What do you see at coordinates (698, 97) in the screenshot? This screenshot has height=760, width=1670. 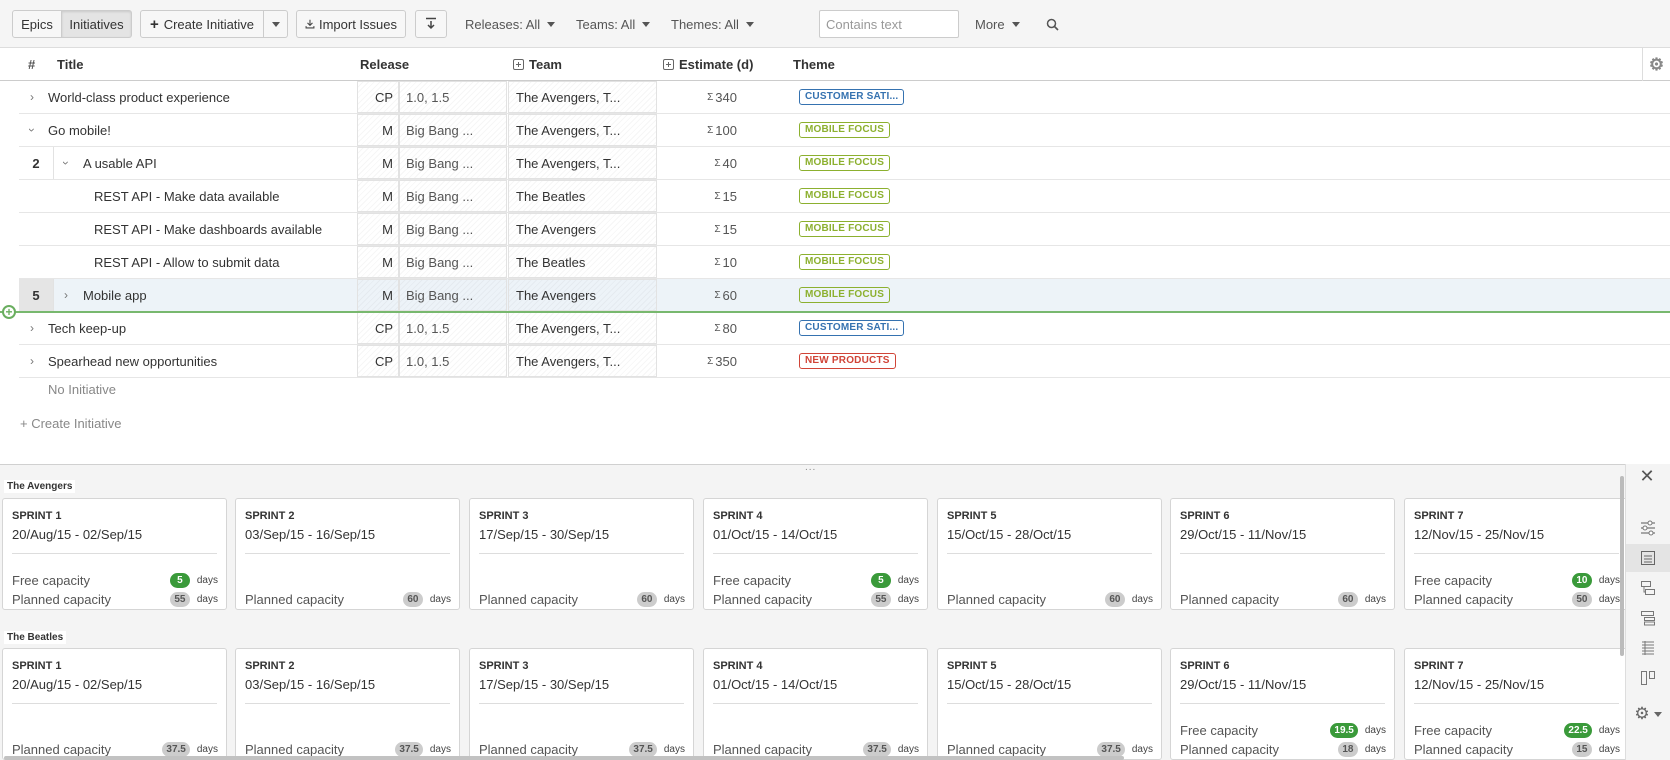 I see `estimate-value: Σ 340` at bounding box center [698, 97].